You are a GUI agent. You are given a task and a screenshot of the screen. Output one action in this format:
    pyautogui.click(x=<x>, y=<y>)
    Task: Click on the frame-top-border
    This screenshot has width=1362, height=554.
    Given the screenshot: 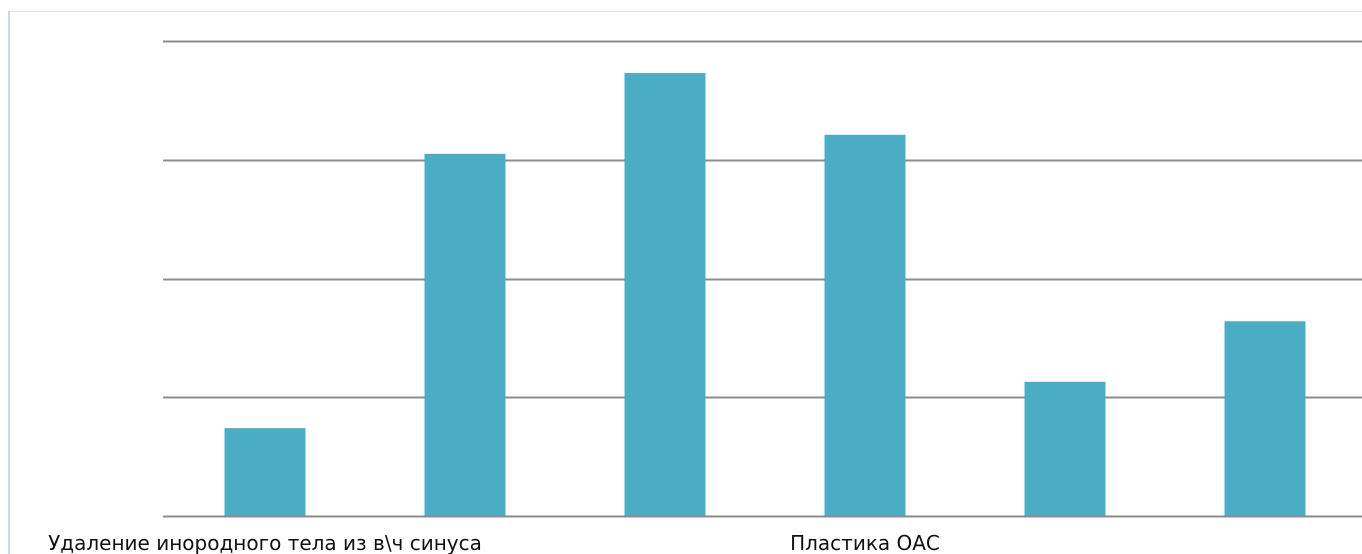 What is the action you would take?
    pyautogui.click(x=685, y=11)
    